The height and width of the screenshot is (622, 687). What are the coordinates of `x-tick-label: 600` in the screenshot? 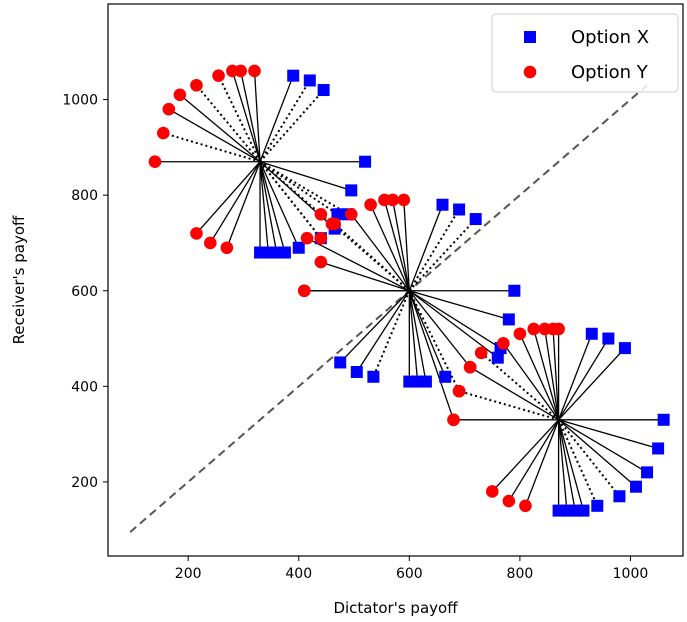 It's located at (409, 574).